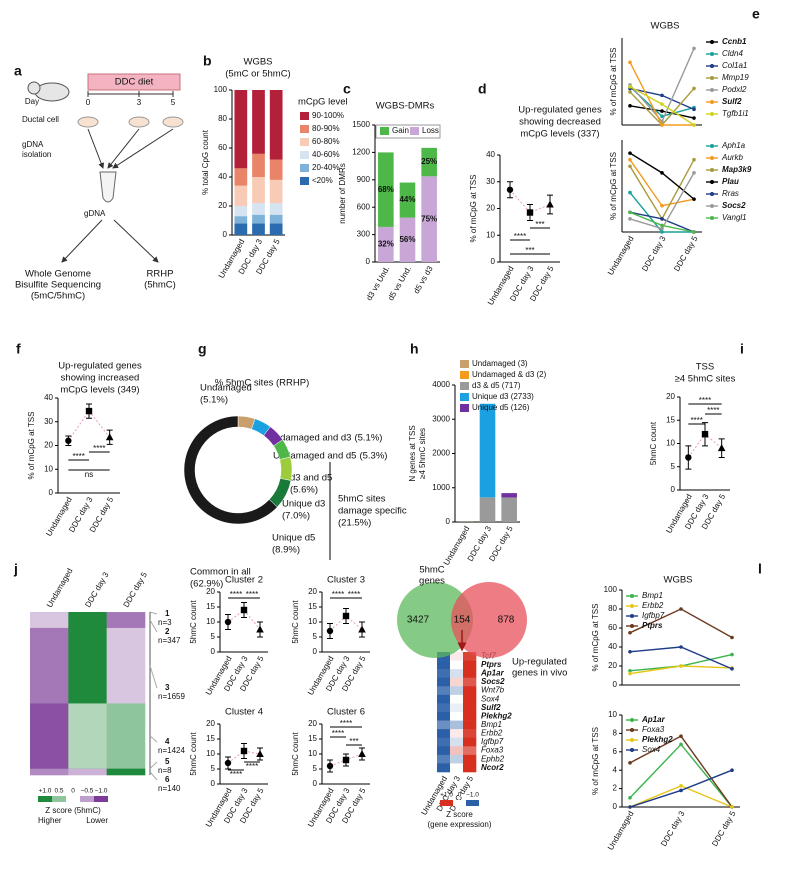  I want to click on y-tick-label: 100, so click(221, 89).